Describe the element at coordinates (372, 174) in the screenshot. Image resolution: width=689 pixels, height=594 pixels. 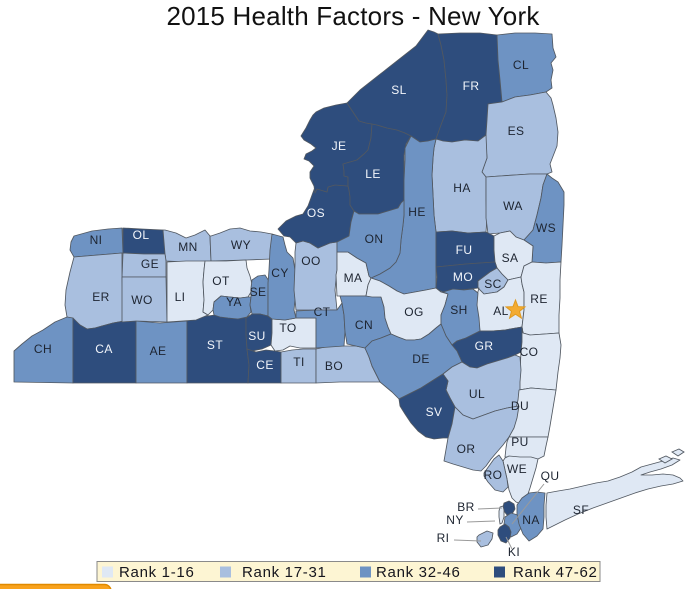
I see `svg-text: LE` at that location.